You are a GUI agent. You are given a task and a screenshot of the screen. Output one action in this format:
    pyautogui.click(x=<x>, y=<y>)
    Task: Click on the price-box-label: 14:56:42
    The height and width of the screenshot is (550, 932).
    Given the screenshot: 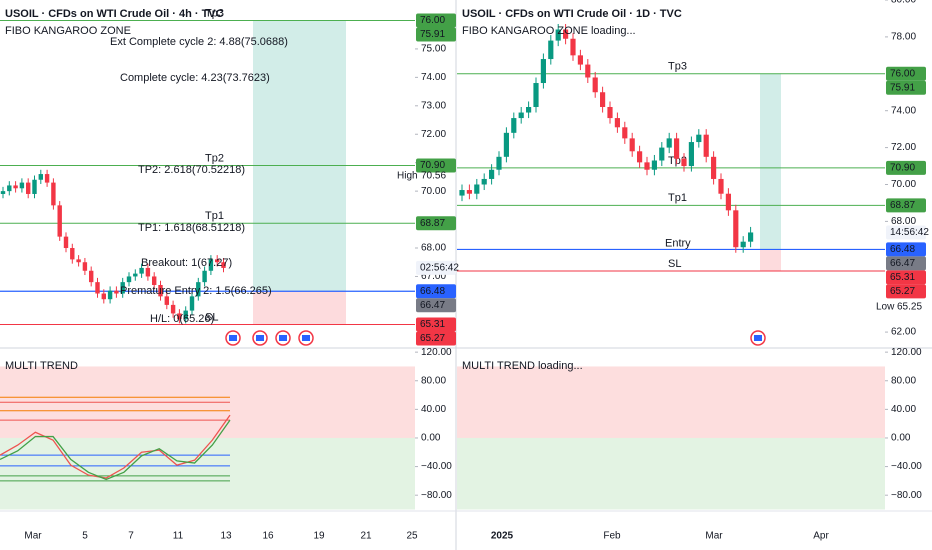 What is the action you would take?
    pyautogui.click(x=909, y=232)
    